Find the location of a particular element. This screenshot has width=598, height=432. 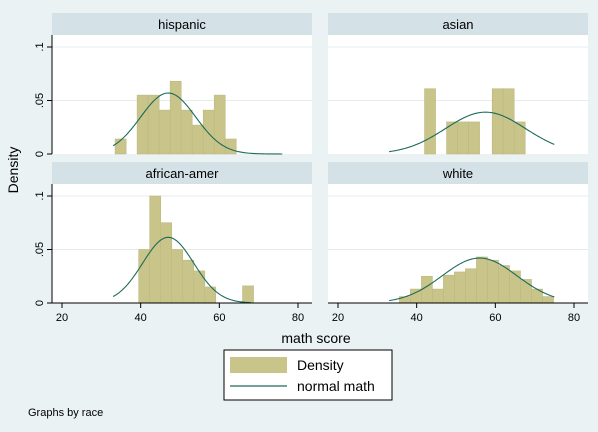

graphs-by-note: Graphs by race is located at coordinates (66, 413).